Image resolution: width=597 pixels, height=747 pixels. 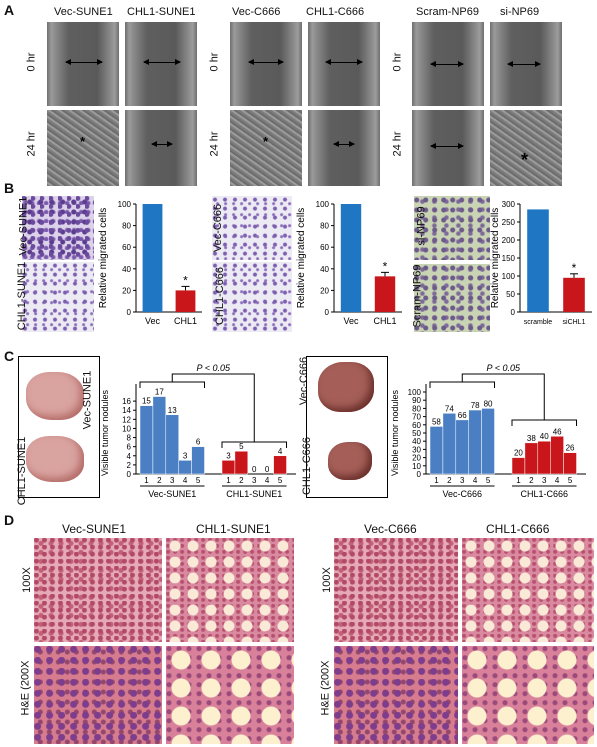 What do you see at coordinates (416, 417) in the screenshot?
I see `y-tick-label: 70` at bounding box center [416, 417].